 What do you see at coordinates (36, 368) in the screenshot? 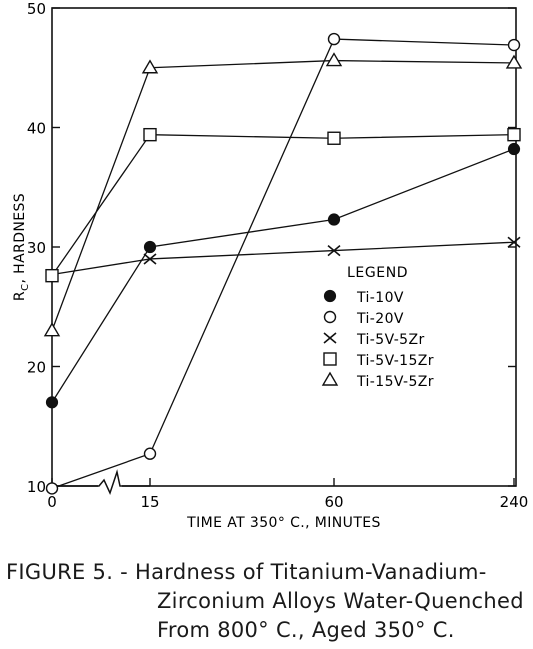
I see `y-tick-label-20: 20` at bounding box center [36, 368].